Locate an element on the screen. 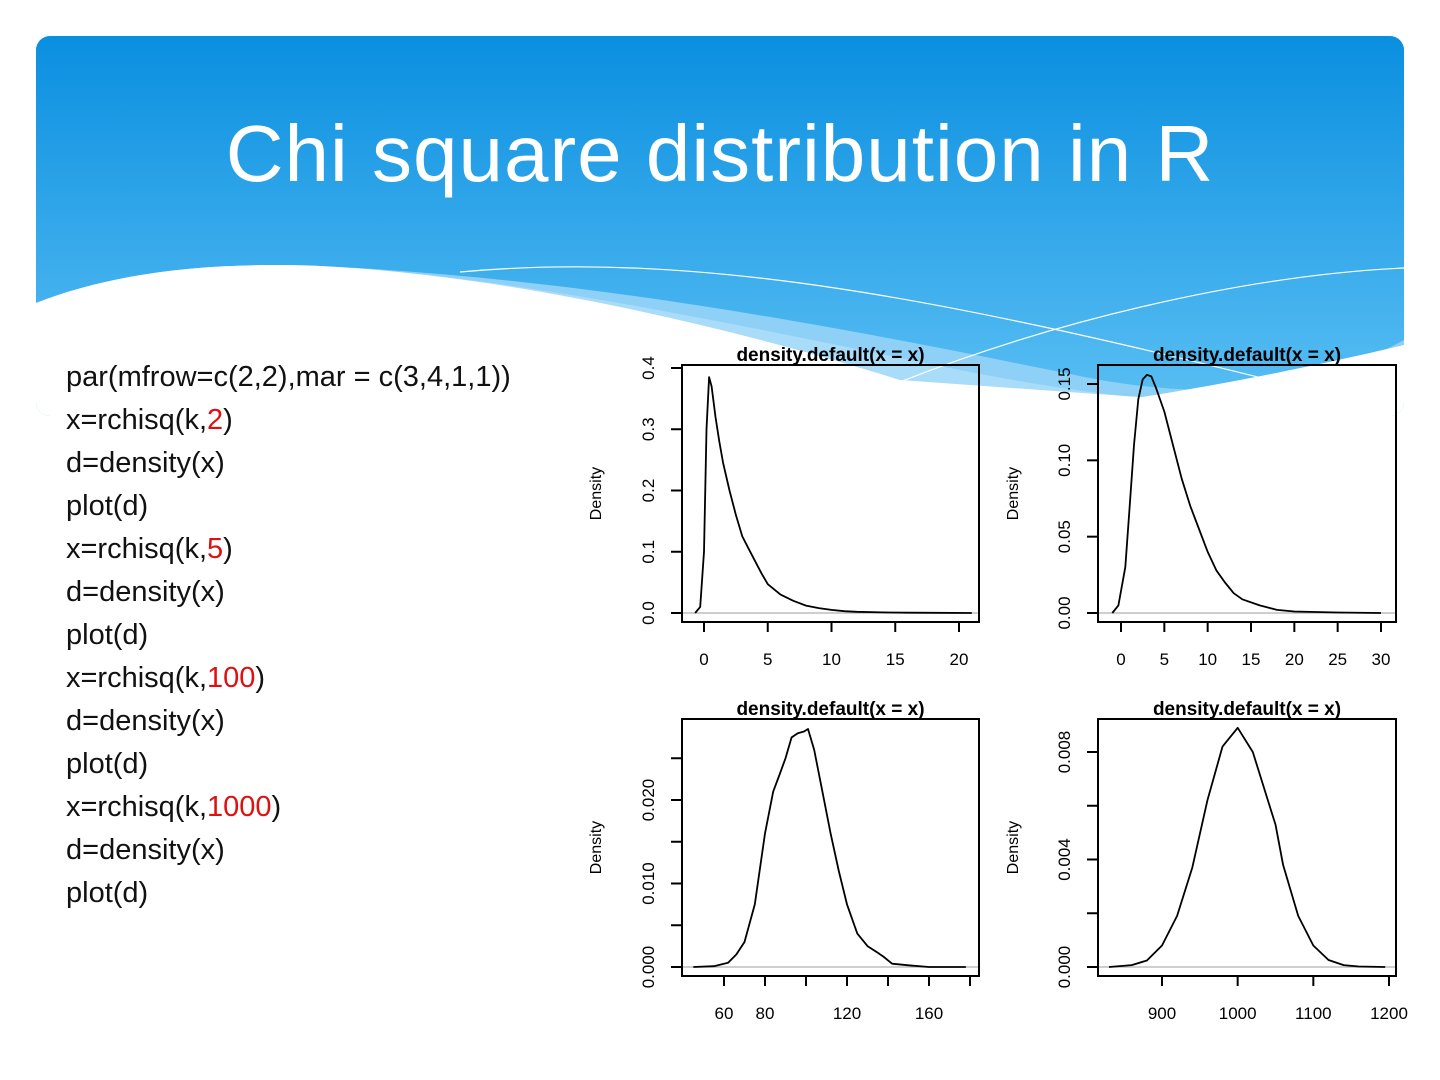 Image resolution: width=1440 pixels, height=1080 pixels. x-tick-label: 120 is located at coordinates (847, 1013).